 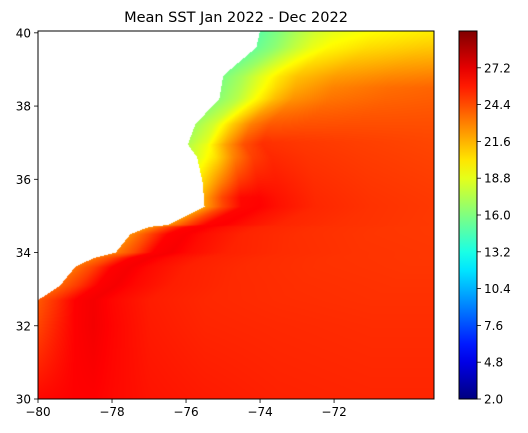 I want to click on colorbar: 2.0 4.8 7.6 10.4 13.2 16.0 18.8 21.6 24.4 27.2, so click(x=484, y=218).